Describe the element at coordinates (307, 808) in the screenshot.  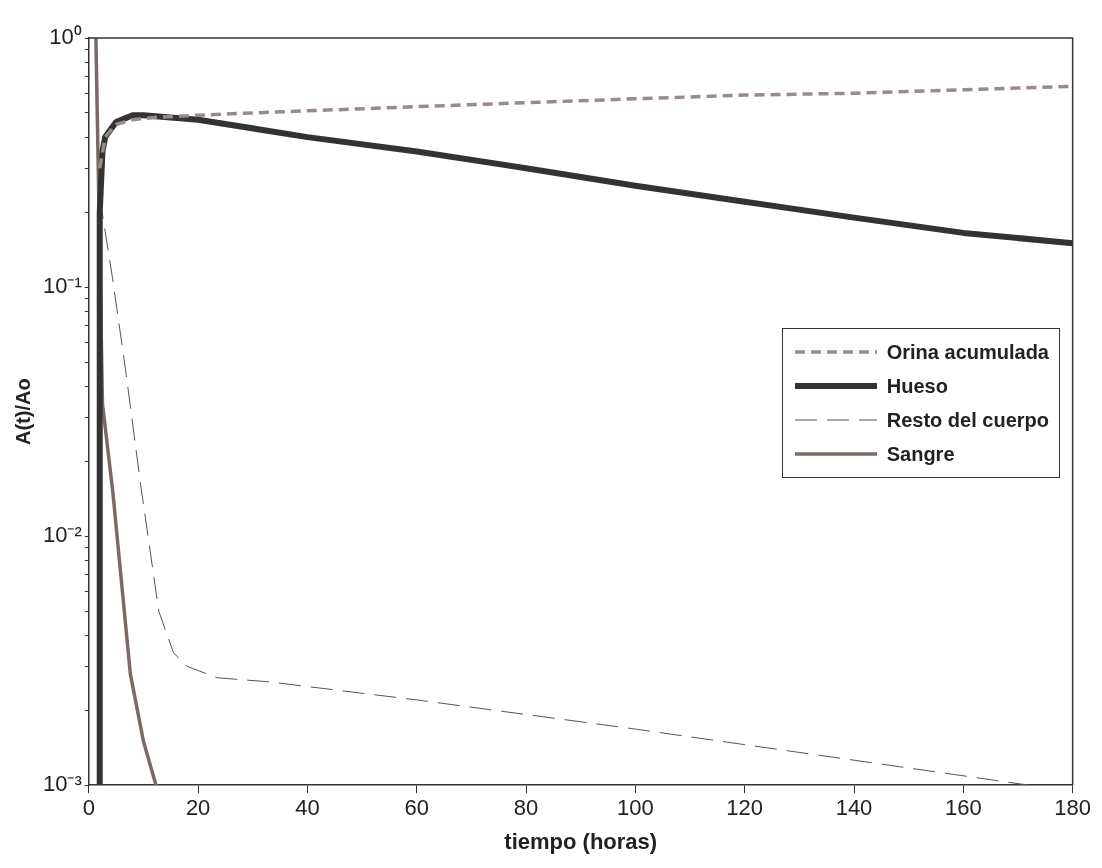
I see `x-tick-label: 40` at that location.